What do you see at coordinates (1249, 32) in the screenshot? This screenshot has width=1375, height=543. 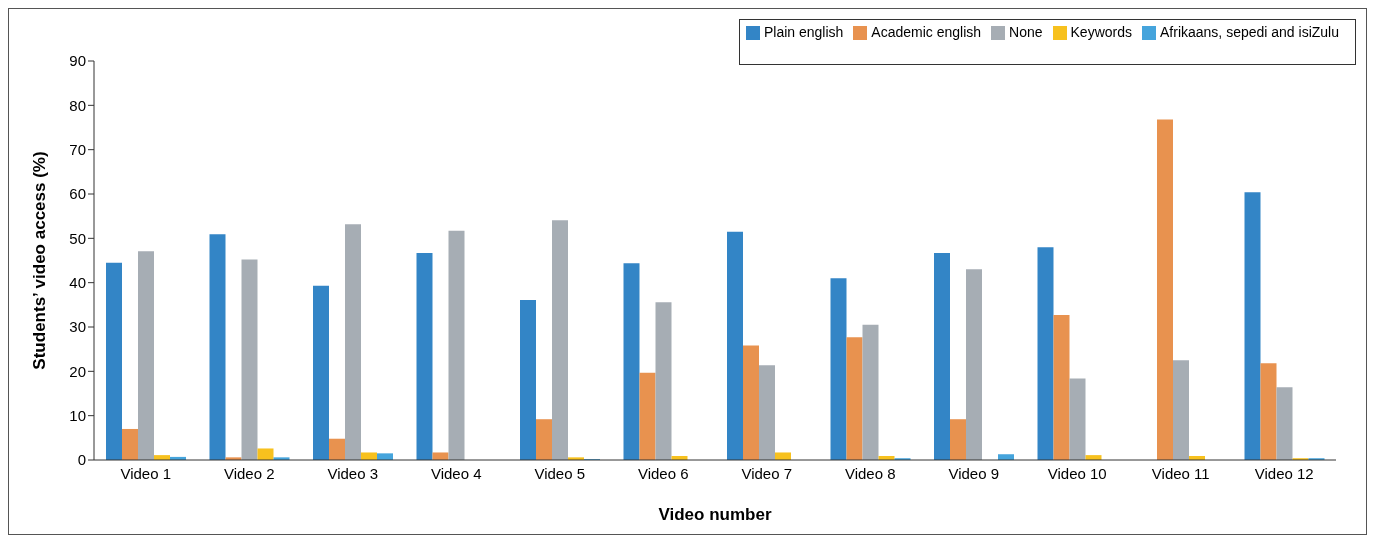 I see `legend-label: Afrikaans, sepedi and isiZulu` at bounding box center [1249, 32].